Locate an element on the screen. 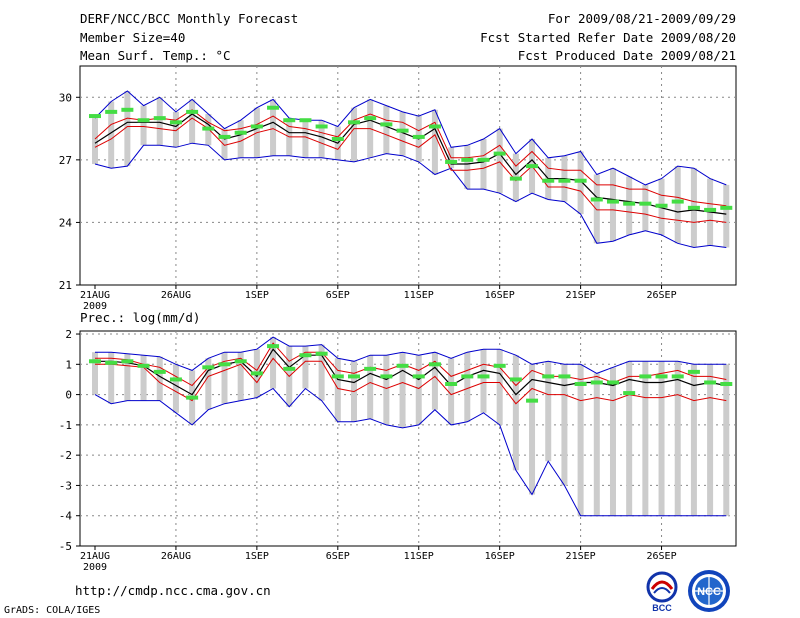 The width and height of the screenshot is (800, 618). x-tick-label: 26AUG is located at coordinates (176, 556).